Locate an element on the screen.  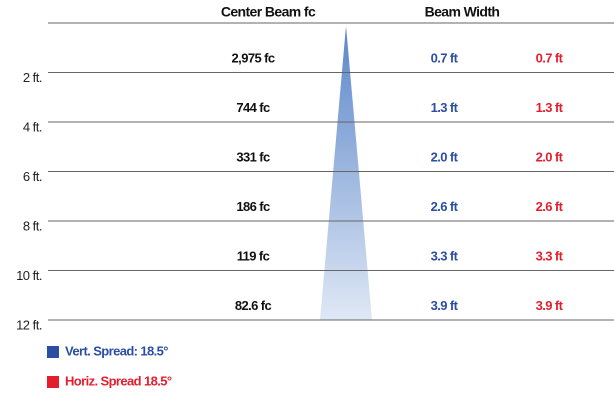
beam-cone is located at coordinates (346, 173).